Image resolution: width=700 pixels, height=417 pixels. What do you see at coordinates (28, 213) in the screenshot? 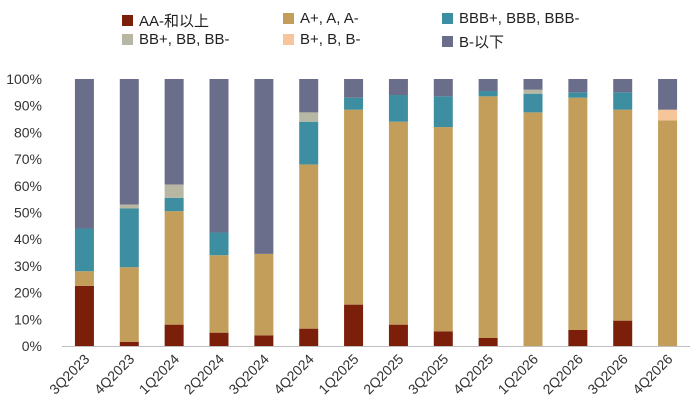
I see `y-tick-label: 50%` at bounding box center [28, 213].